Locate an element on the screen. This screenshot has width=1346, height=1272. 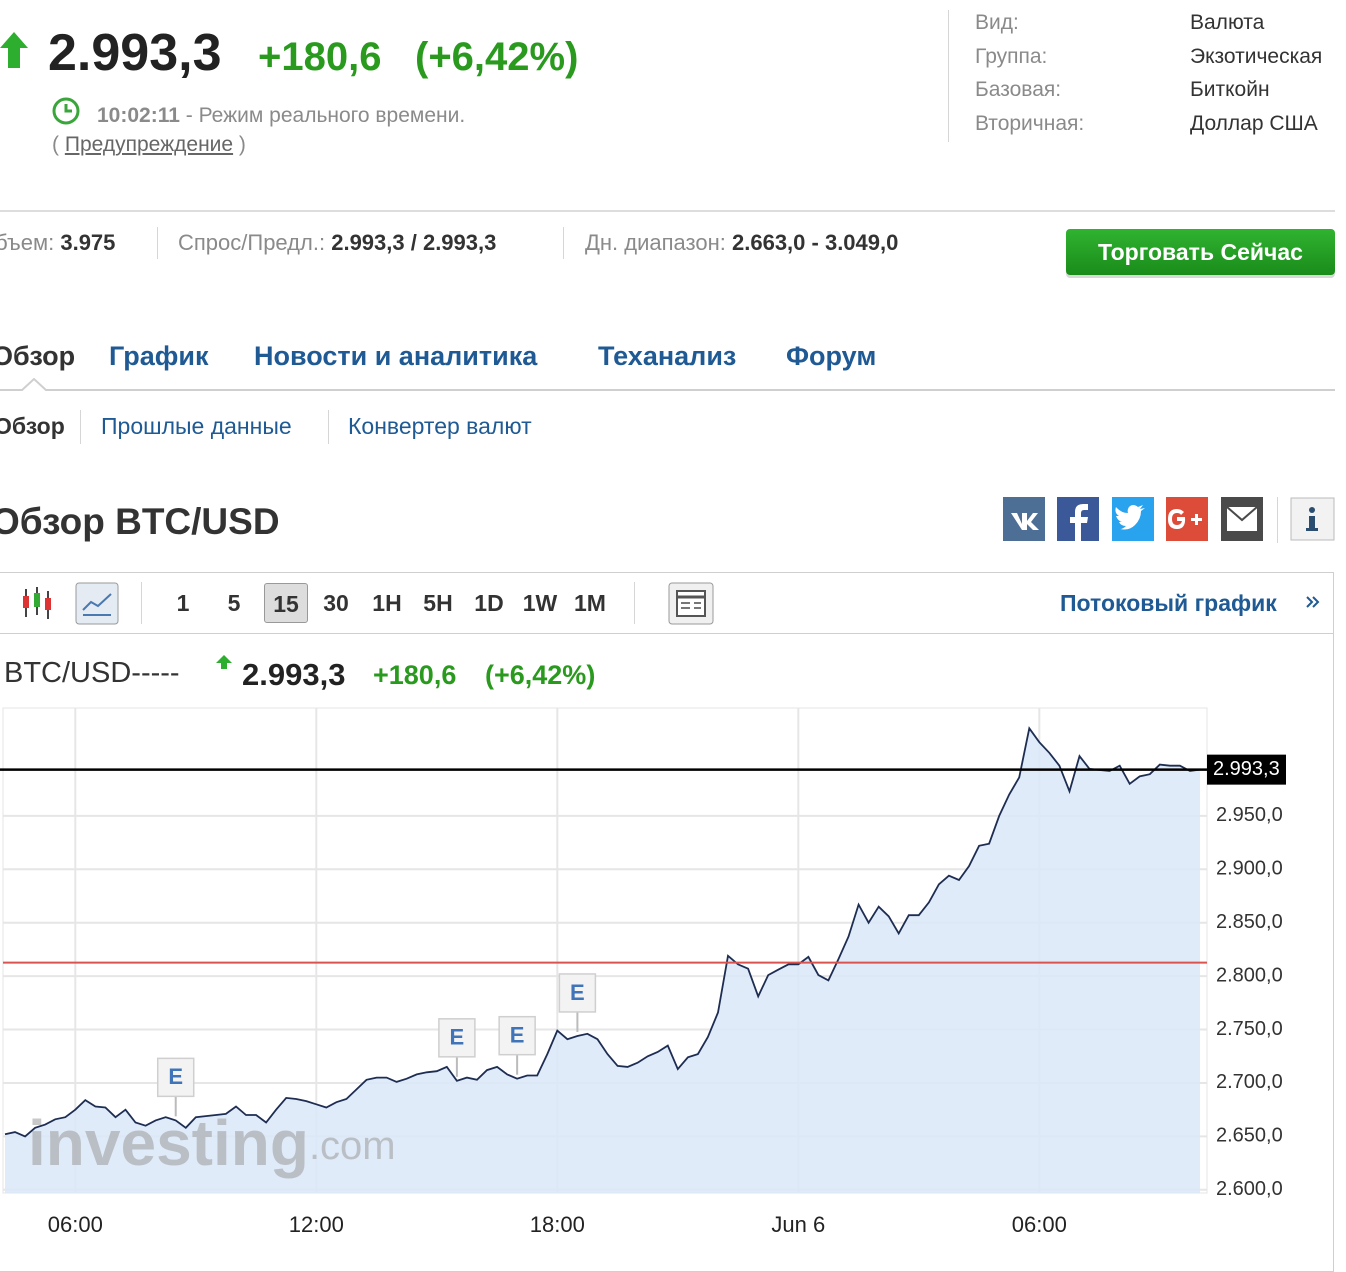
tab: Теханализ is located at coordinates (667, 356).